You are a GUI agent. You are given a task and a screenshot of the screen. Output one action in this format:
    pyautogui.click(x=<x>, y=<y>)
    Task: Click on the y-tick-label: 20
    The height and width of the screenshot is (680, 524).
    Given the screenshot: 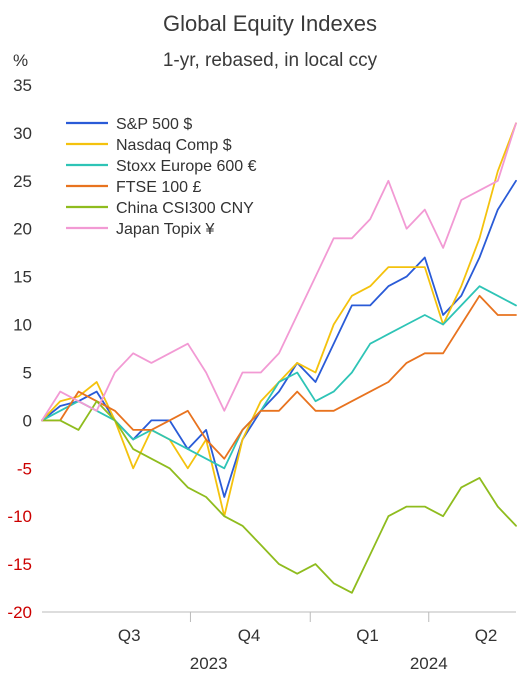 What is the action you would take?
    pyautogui.click(x=22, y=229)
    